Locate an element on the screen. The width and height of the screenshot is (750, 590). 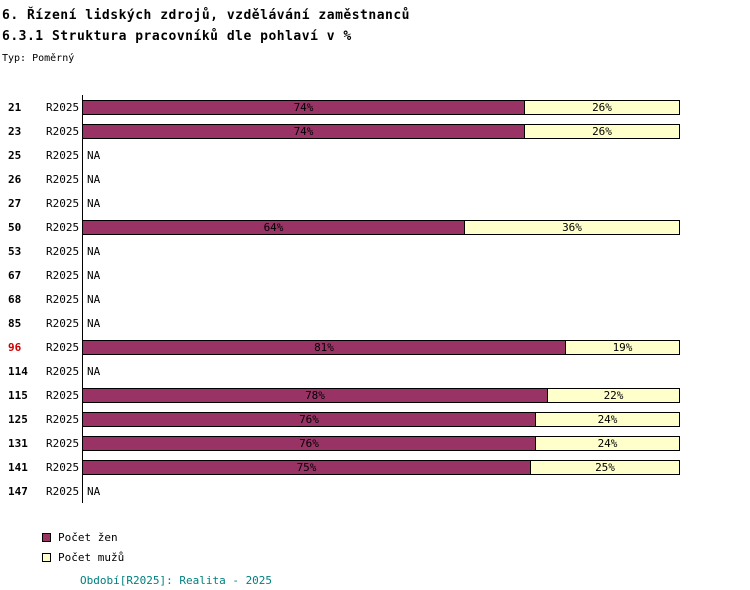
bar-segment-women: 78% is located at coordinates (315, 395).